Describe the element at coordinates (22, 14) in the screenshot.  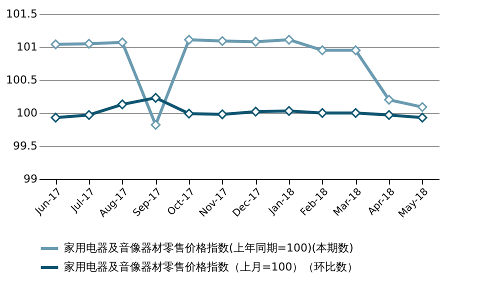
I see `y-tick-label: 101.5` at that location.